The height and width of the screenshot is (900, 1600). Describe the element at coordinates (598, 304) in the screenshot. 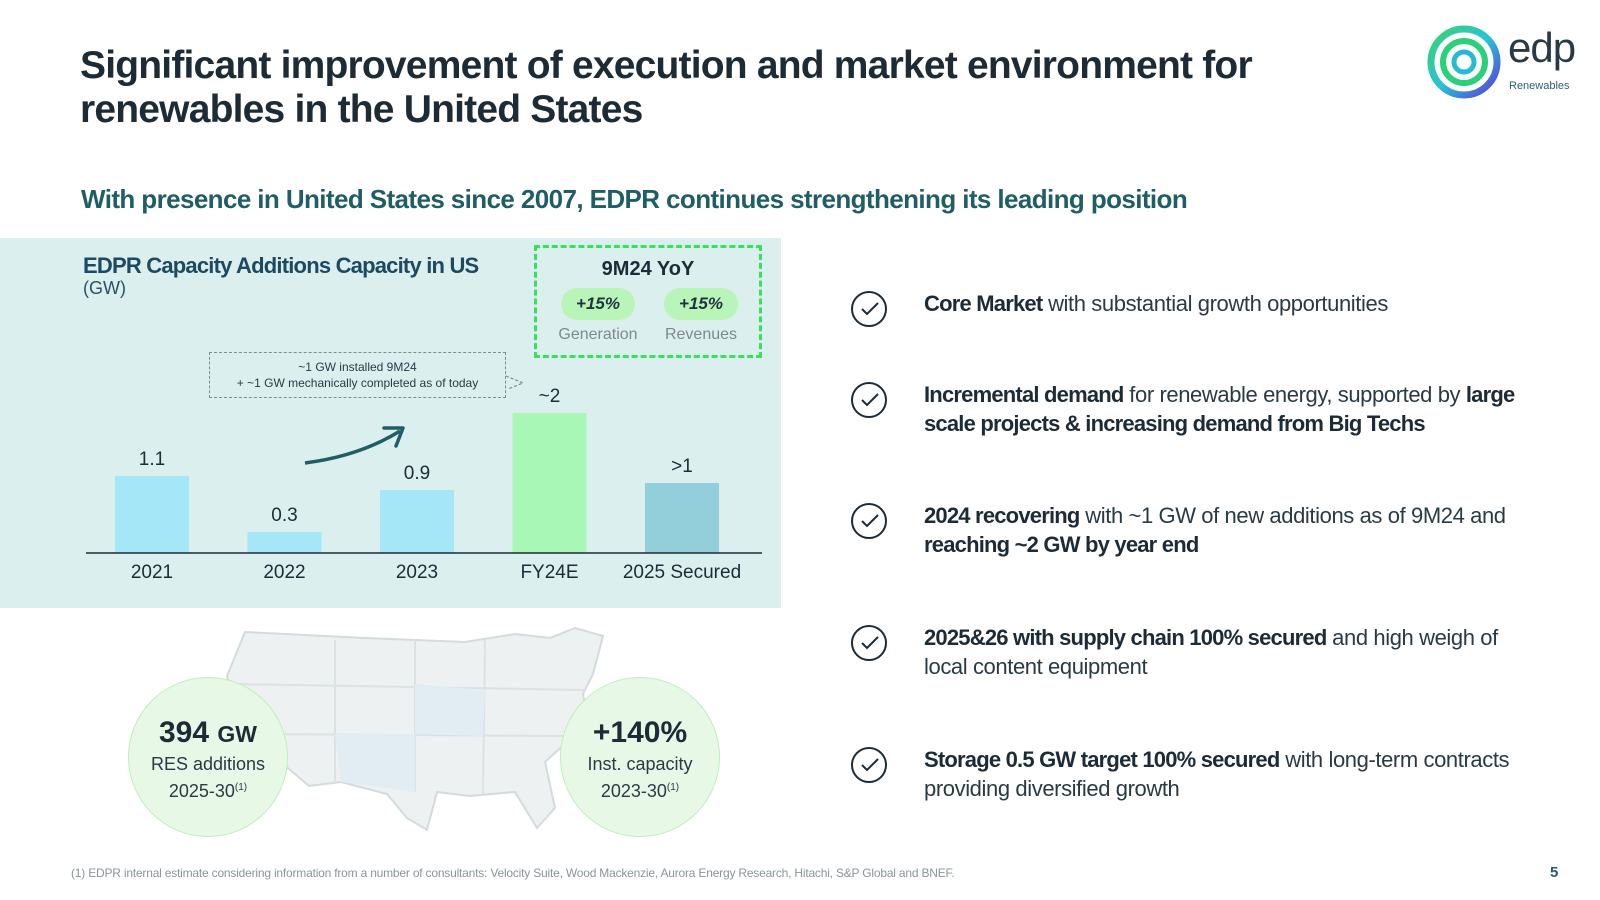

I see `generation-pill: +15%` at that location.